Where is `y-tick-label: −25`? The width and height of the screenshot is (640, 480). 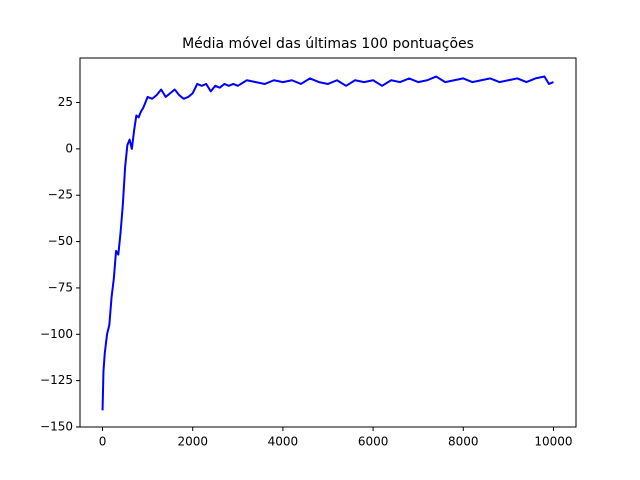 y-tick-label: −25 is located at coordinates (60, 195).